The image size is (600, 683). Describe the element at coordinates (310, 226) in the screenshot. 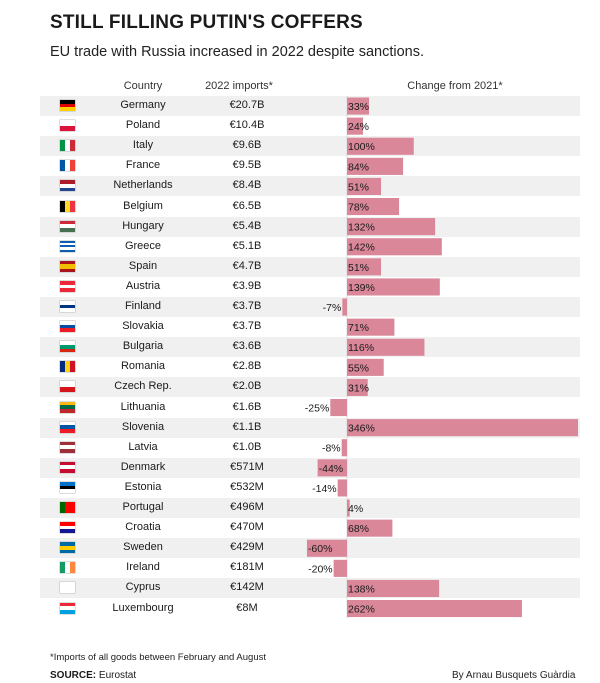

I see `table-row: Hungary €5.4B` at that location.